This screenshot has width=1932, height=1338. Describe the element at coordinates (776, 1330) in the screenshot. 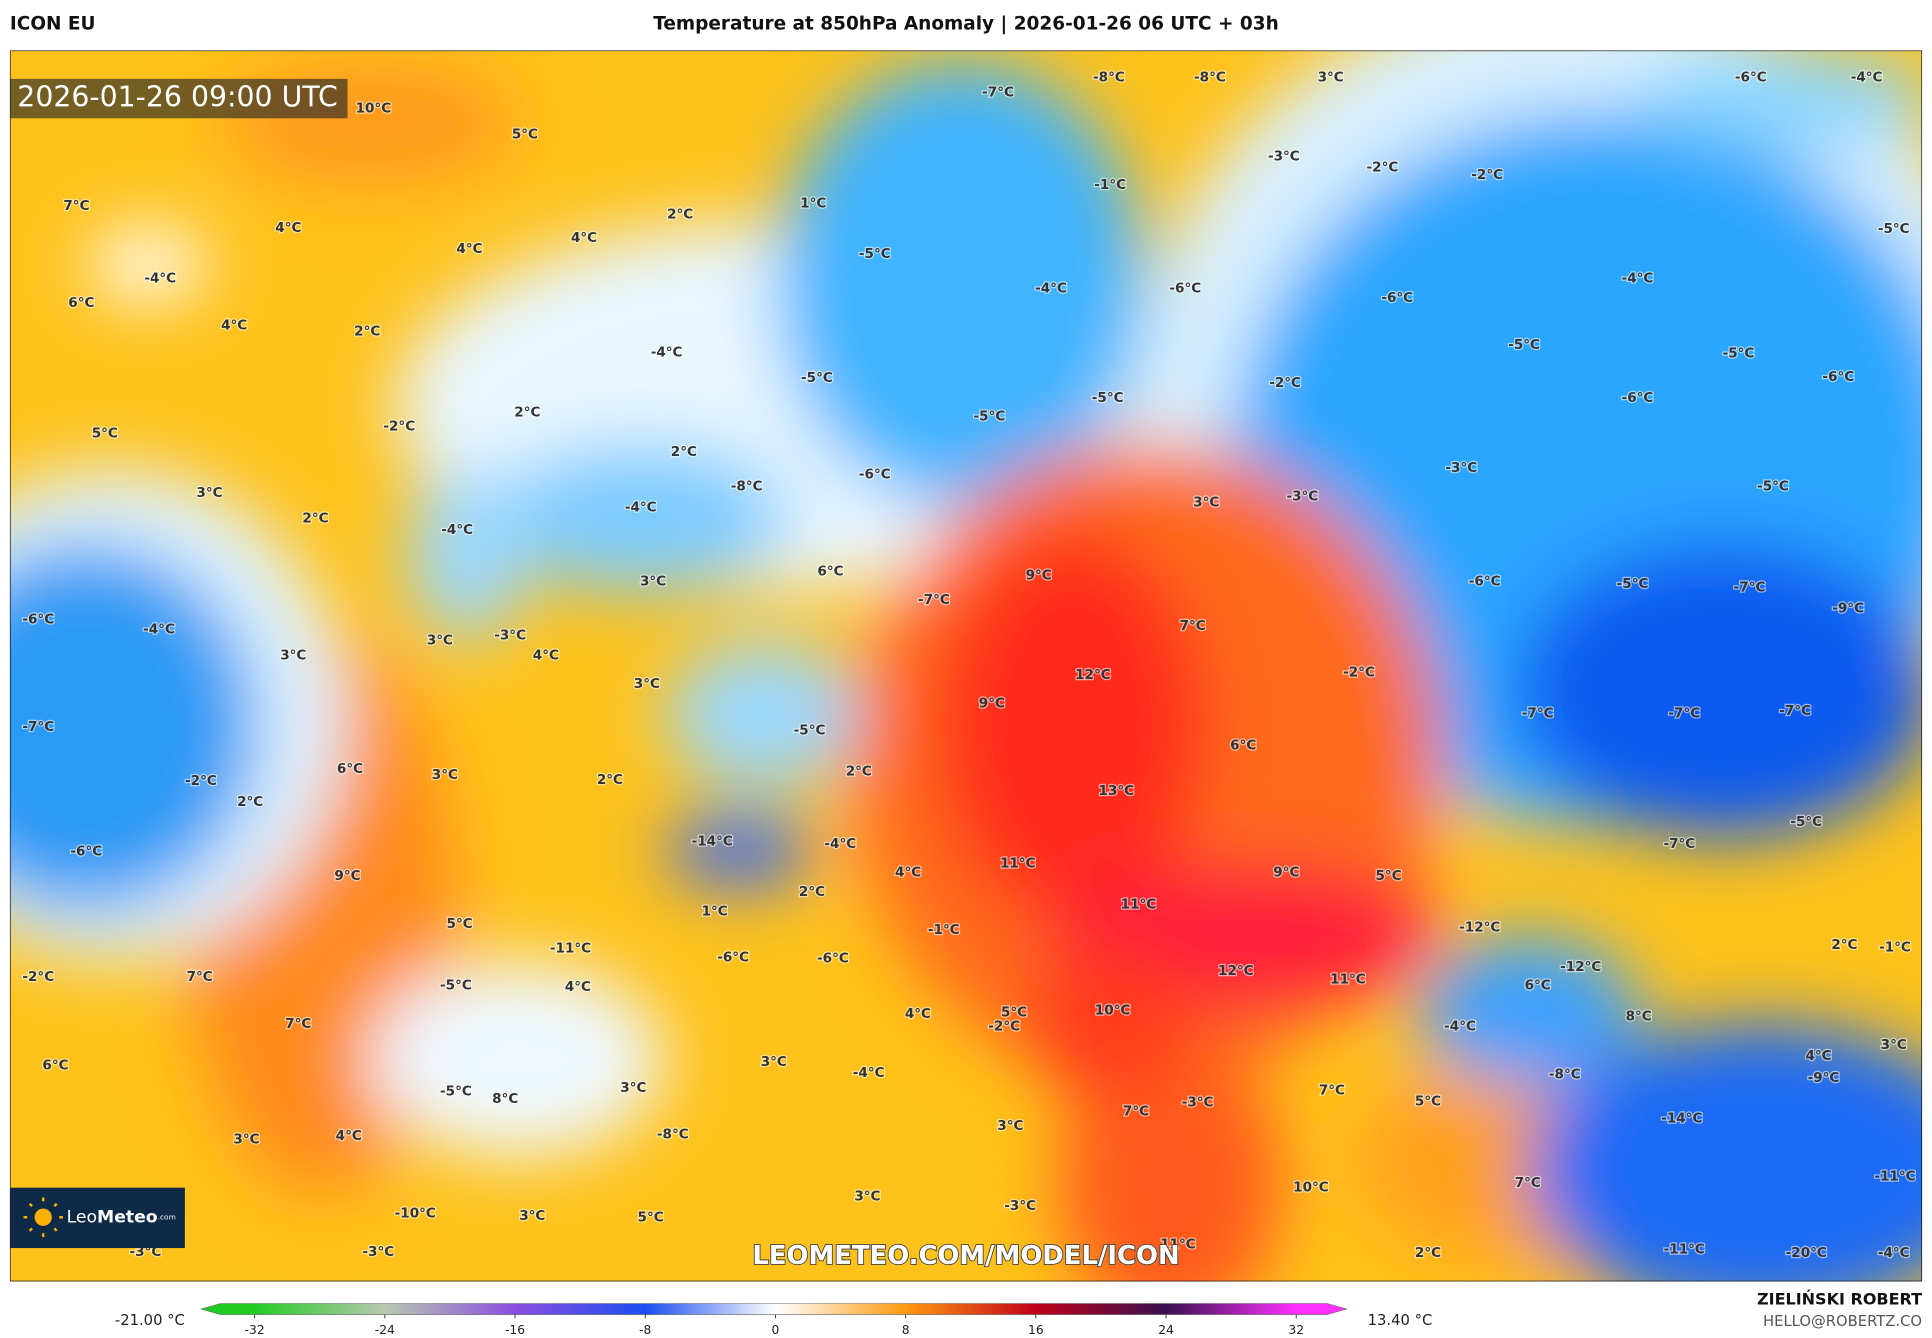

I see `colorbar-tick-label: 0` at that location.